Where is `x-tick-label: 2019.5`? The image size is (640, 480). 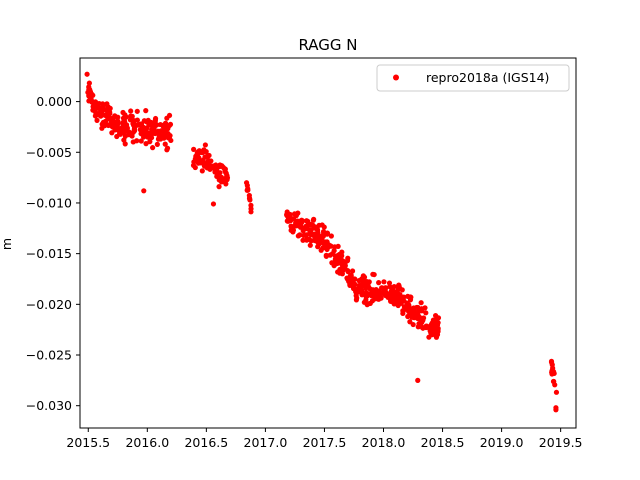 x-tick-label: 2019.5 is located at coordinates (561, 442).